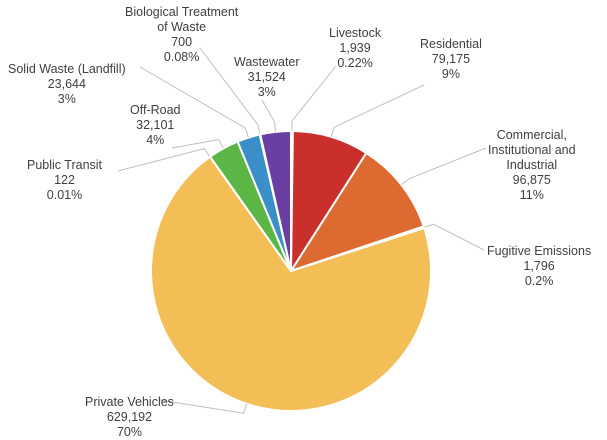 Image resolution: width=607 pixels, height=440 pixels. What do you see at coordinates (450, 74) in the screenshot?
I see `slice-percent-1: 9%` at bounding box center [450, 74].